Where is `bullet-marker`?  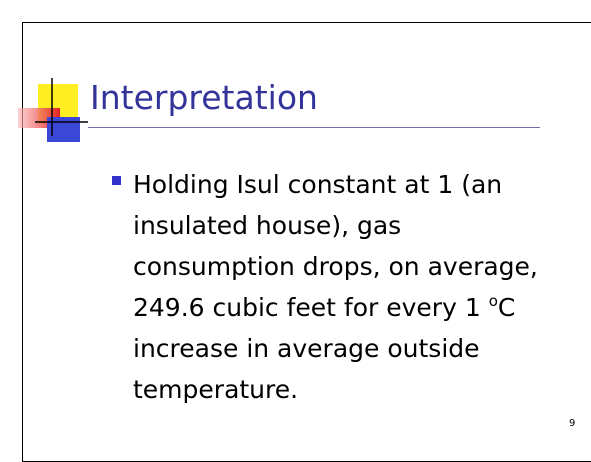 bullet-marker is located at coordinates (116, 180).